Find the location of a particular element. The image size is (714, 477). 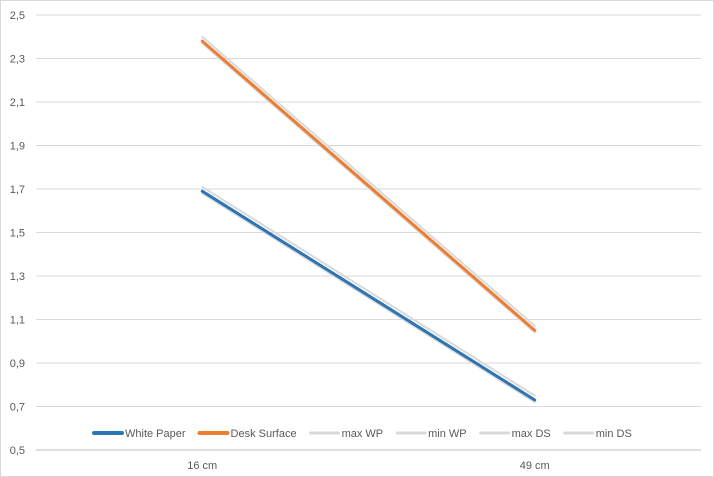

y-tick-label: 1,9 is located at coordinates (17, 147).